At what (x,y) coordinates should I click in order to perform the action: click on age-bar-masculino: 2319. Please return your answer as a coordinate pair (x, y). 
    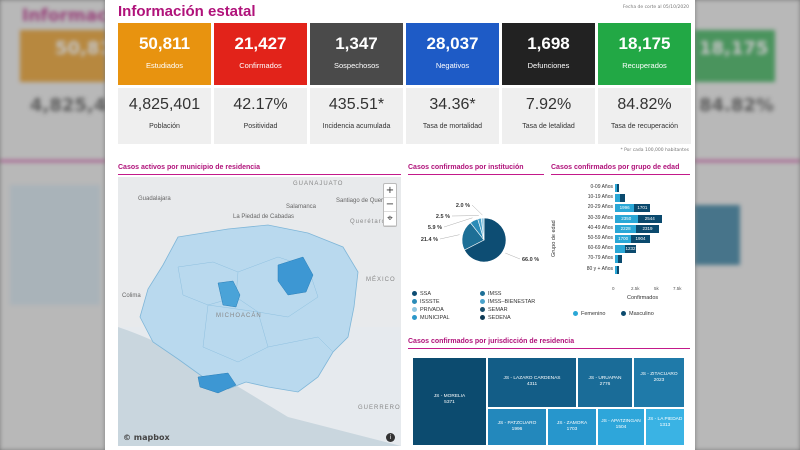
    Looking at the image, I should click on (647, 228).